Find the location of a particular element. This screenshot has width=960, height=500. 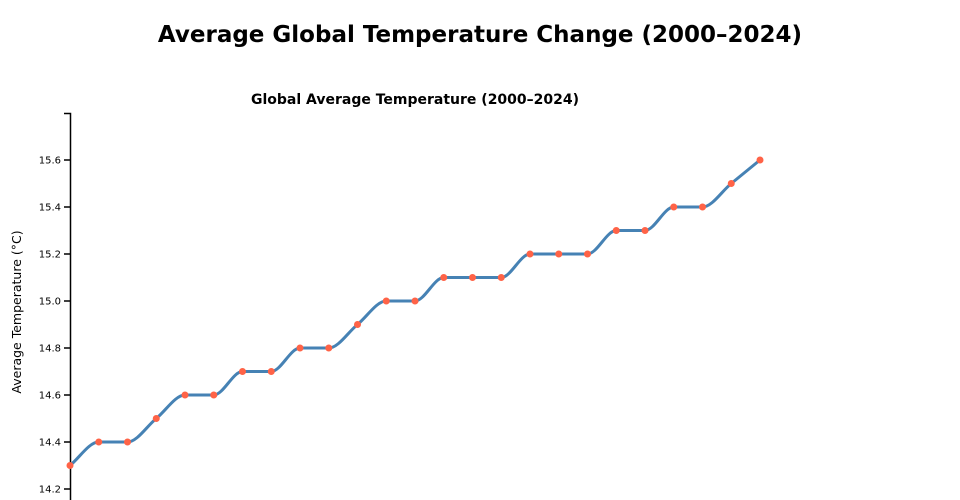

y-axis-line is located at coordinates (68, 306).